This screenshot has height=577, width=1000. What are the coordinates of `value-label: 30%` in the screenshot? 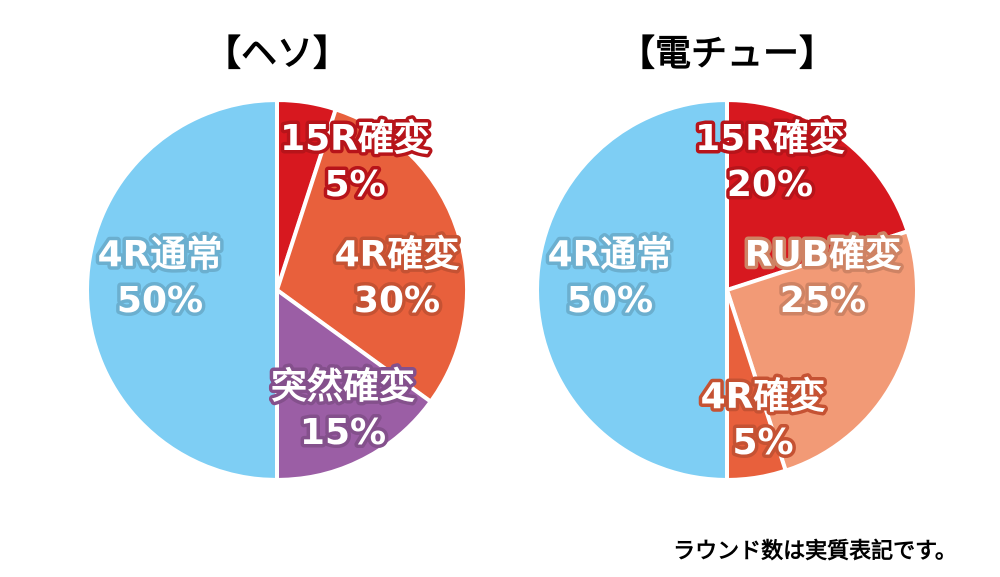 It's located at (397, 300).